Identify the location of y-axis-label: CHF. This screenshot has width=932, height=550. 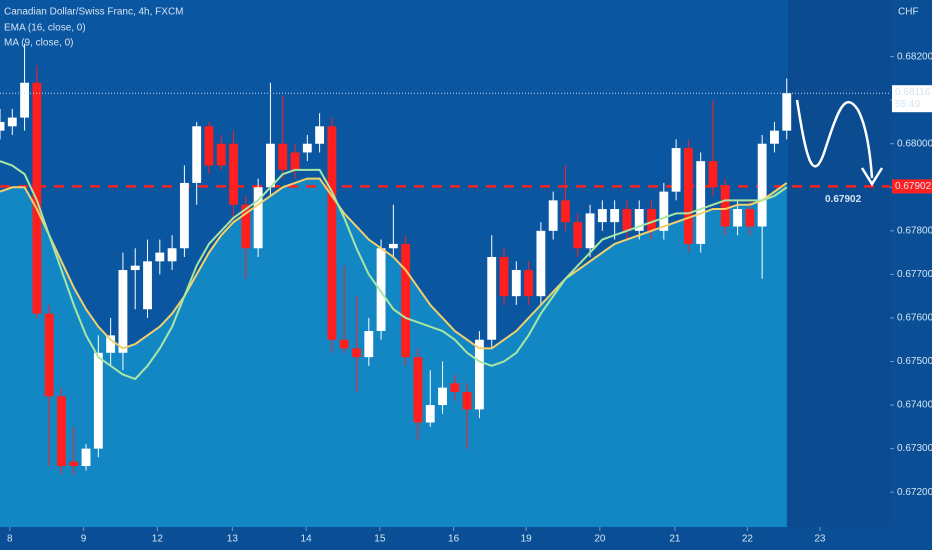
(908, 12).